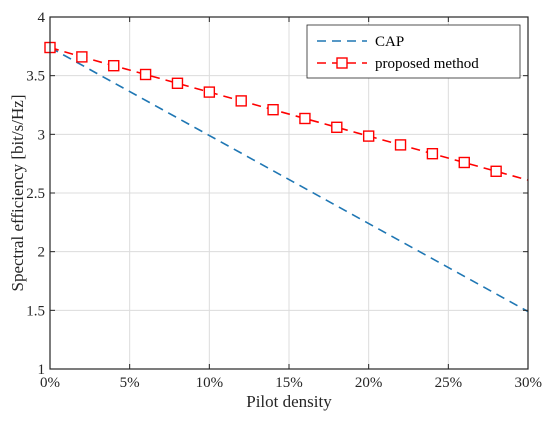 Image resolution: width=550 pixels, height=421 pixels. I want to click on y-axis-label: Spectral efficiency [bit/s/Hz], so click(17, 193).